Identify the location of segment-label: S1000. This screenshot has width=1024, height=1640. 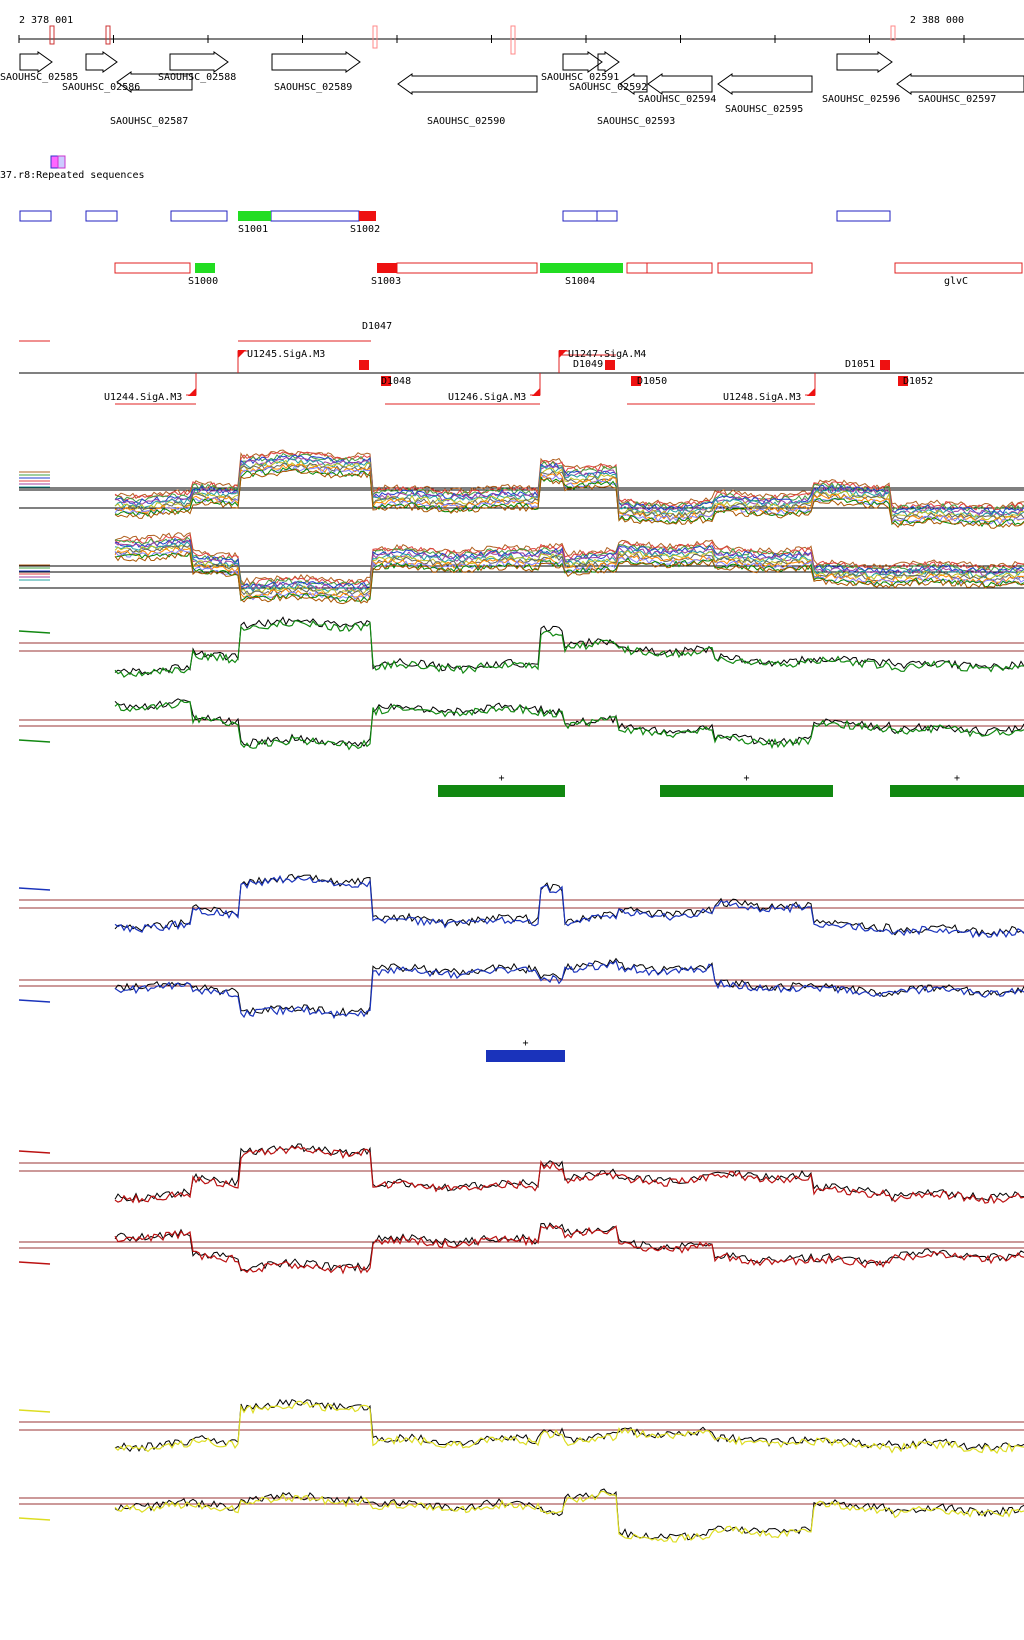
(203, 281).